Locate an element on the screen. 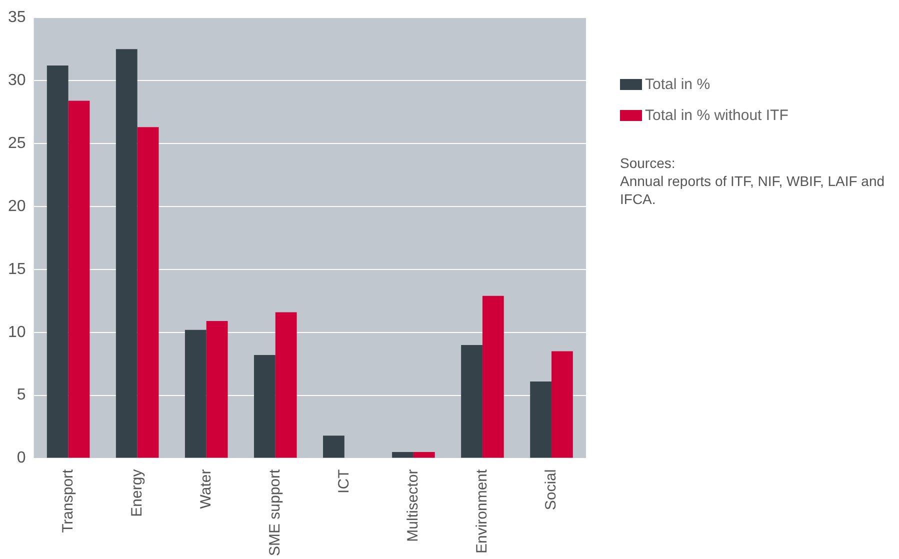 The image size is (899, 559). y-tick-label: 15 is located at coordinates (17, 269).